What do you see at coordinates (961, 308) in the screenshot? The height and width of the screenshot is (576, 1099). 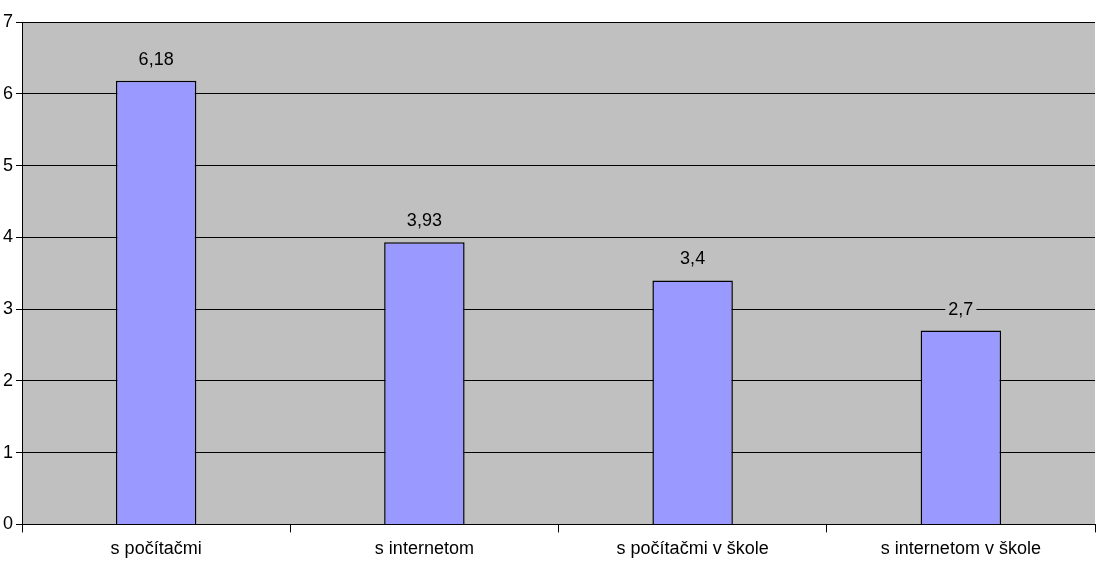 I see `data-label: 2,7` at bounding box center [961, 308].